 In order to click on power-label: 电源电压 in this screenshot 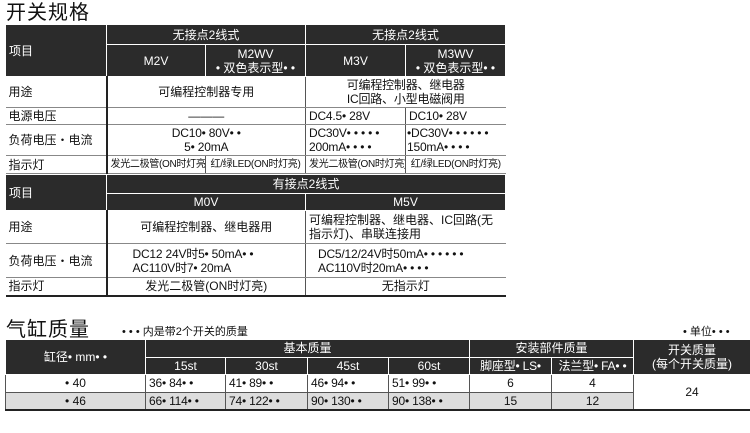, I will do `click(56, 116)`.